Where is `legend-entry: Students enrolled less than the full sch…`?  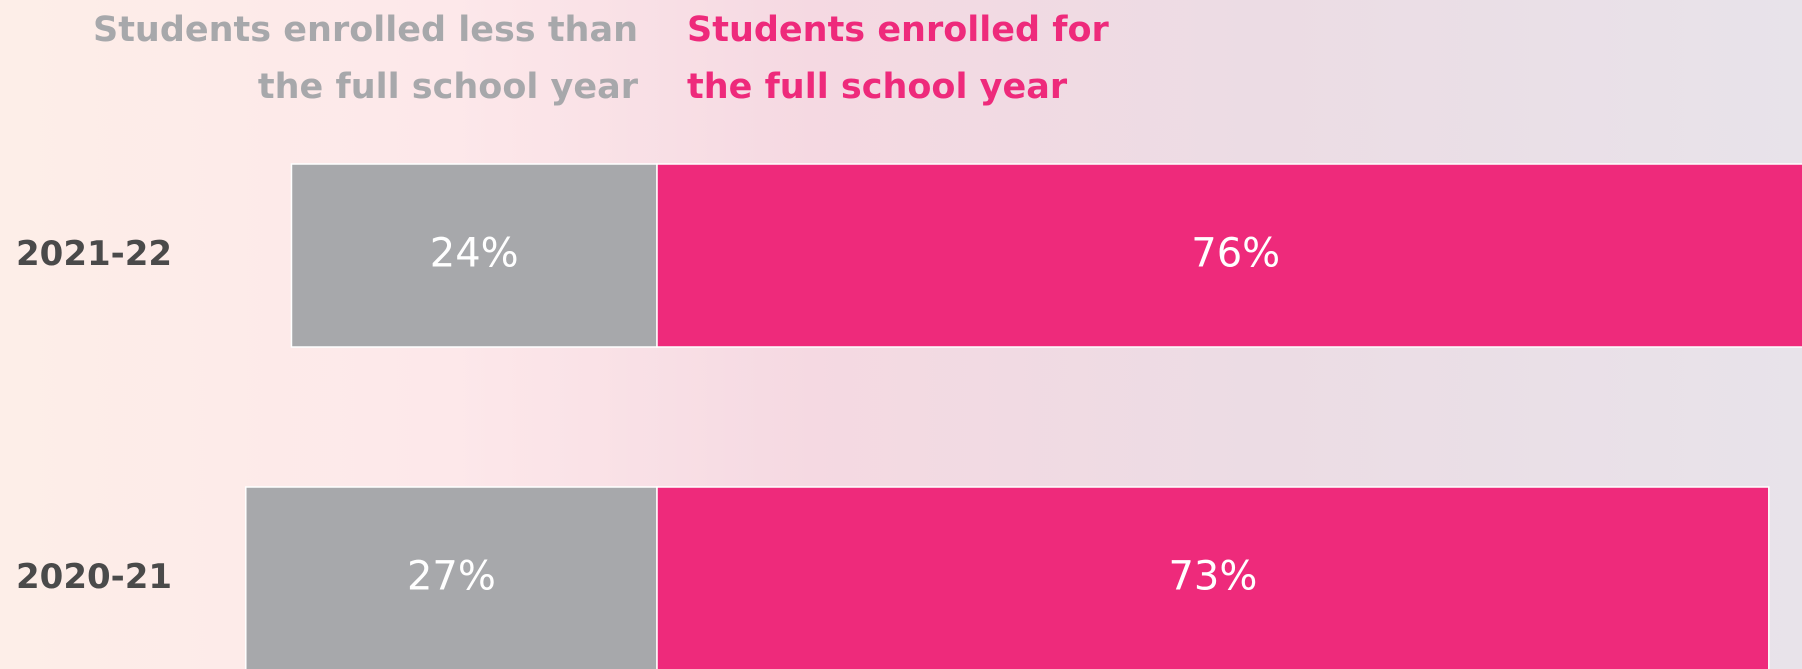
legend-entry: Students enrolled less than the full sch… is located at coordinates (365, 58).